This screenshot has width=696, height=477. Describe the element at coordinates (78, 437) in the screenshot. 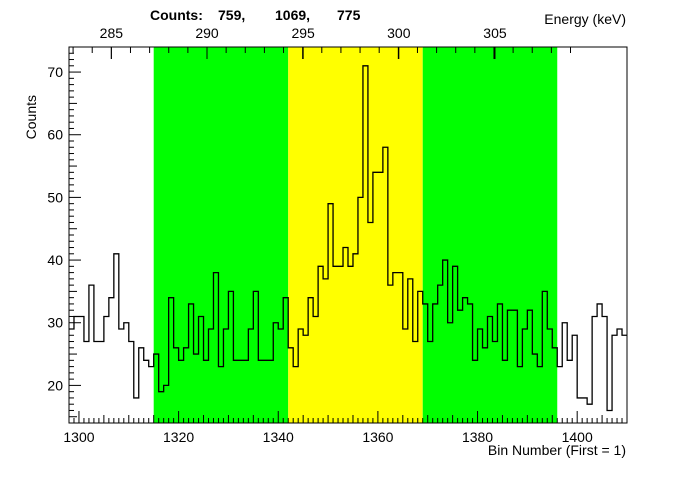

I see `x-tick-label: 1300` at that location.